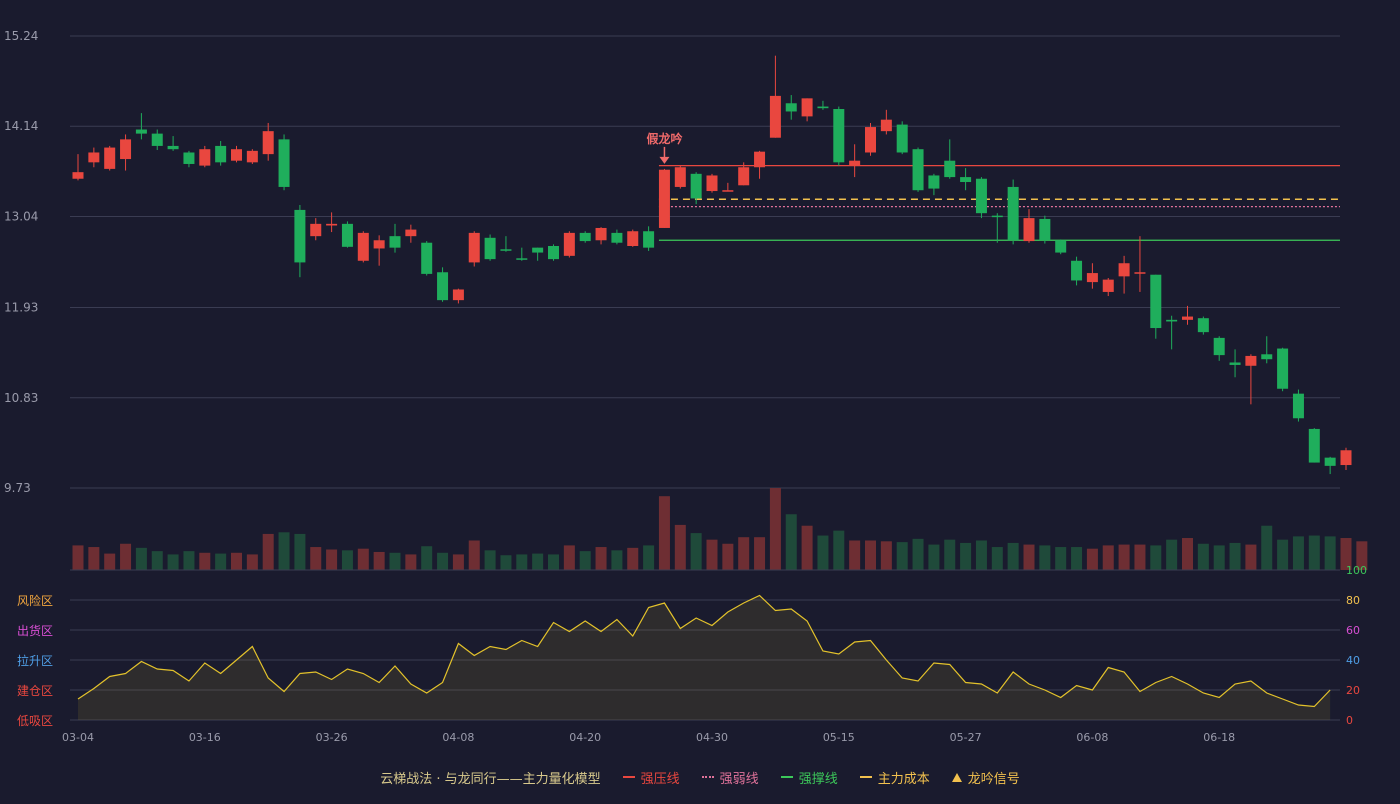 This screenshot has width=1400, height=804. I want to click on date-tick-label: 03-26, so click(332, 737).